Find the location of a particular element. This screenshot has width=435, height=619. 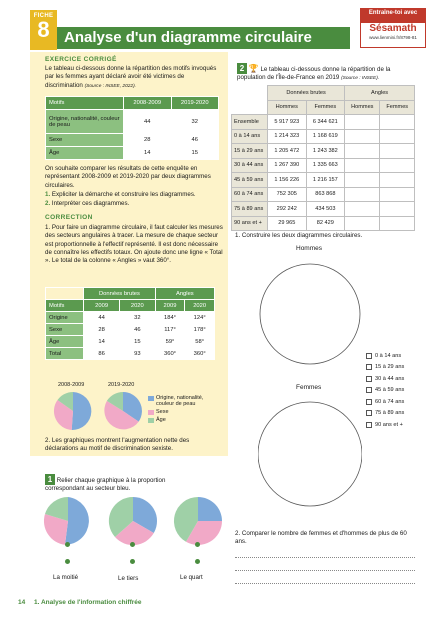

pie-label-2020: 2019-2020 is located at coordinates (121, 385).